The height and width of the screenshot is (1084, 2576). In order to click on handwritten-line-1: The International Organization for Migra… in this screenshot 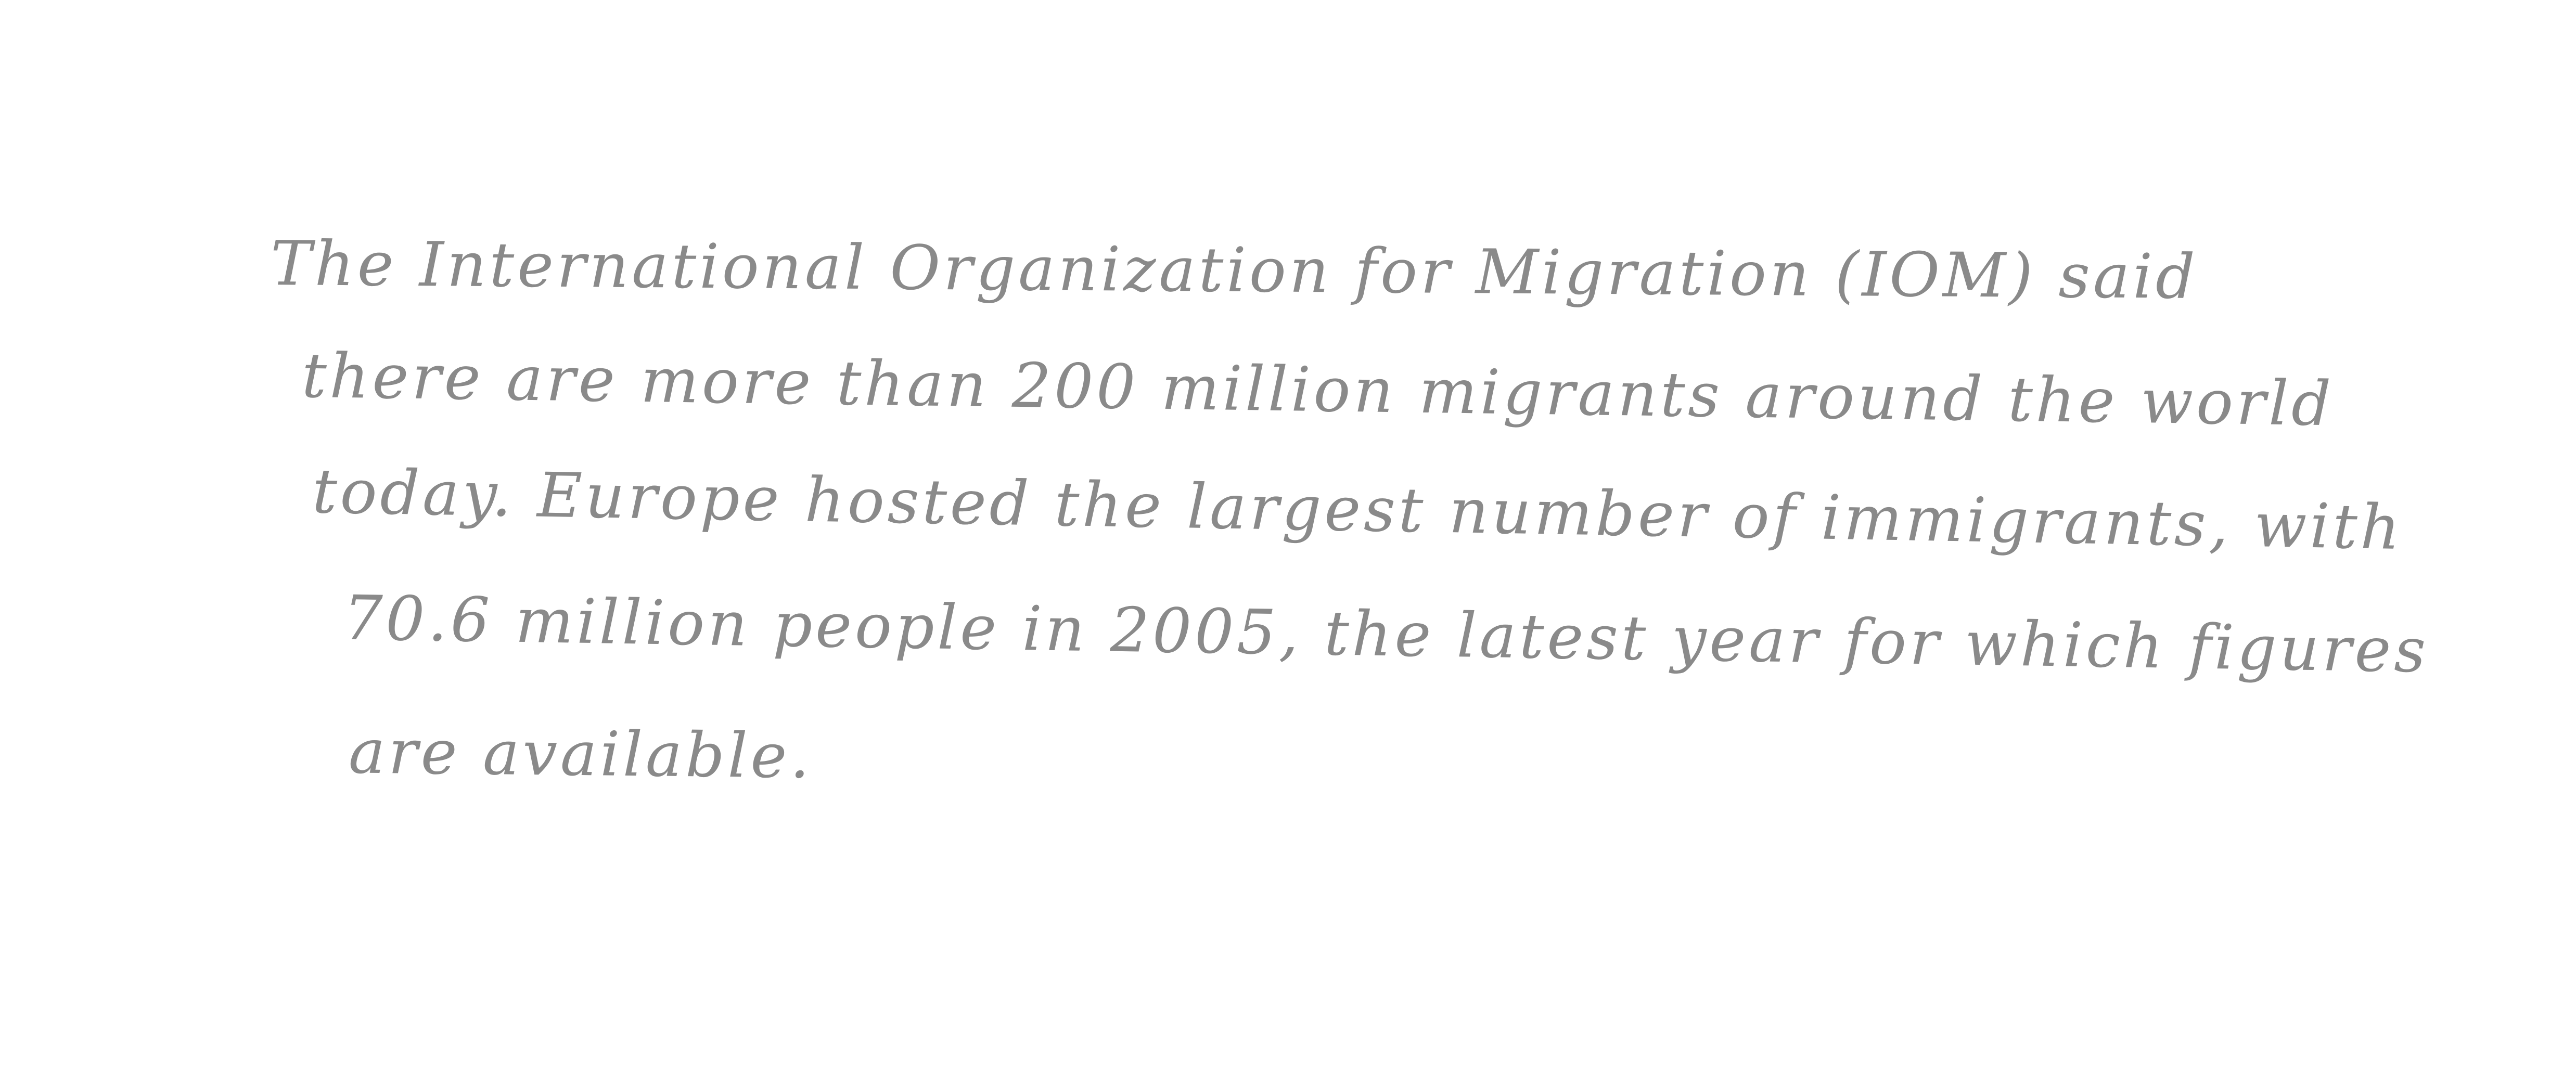, I will do `click(1235, 270)`.